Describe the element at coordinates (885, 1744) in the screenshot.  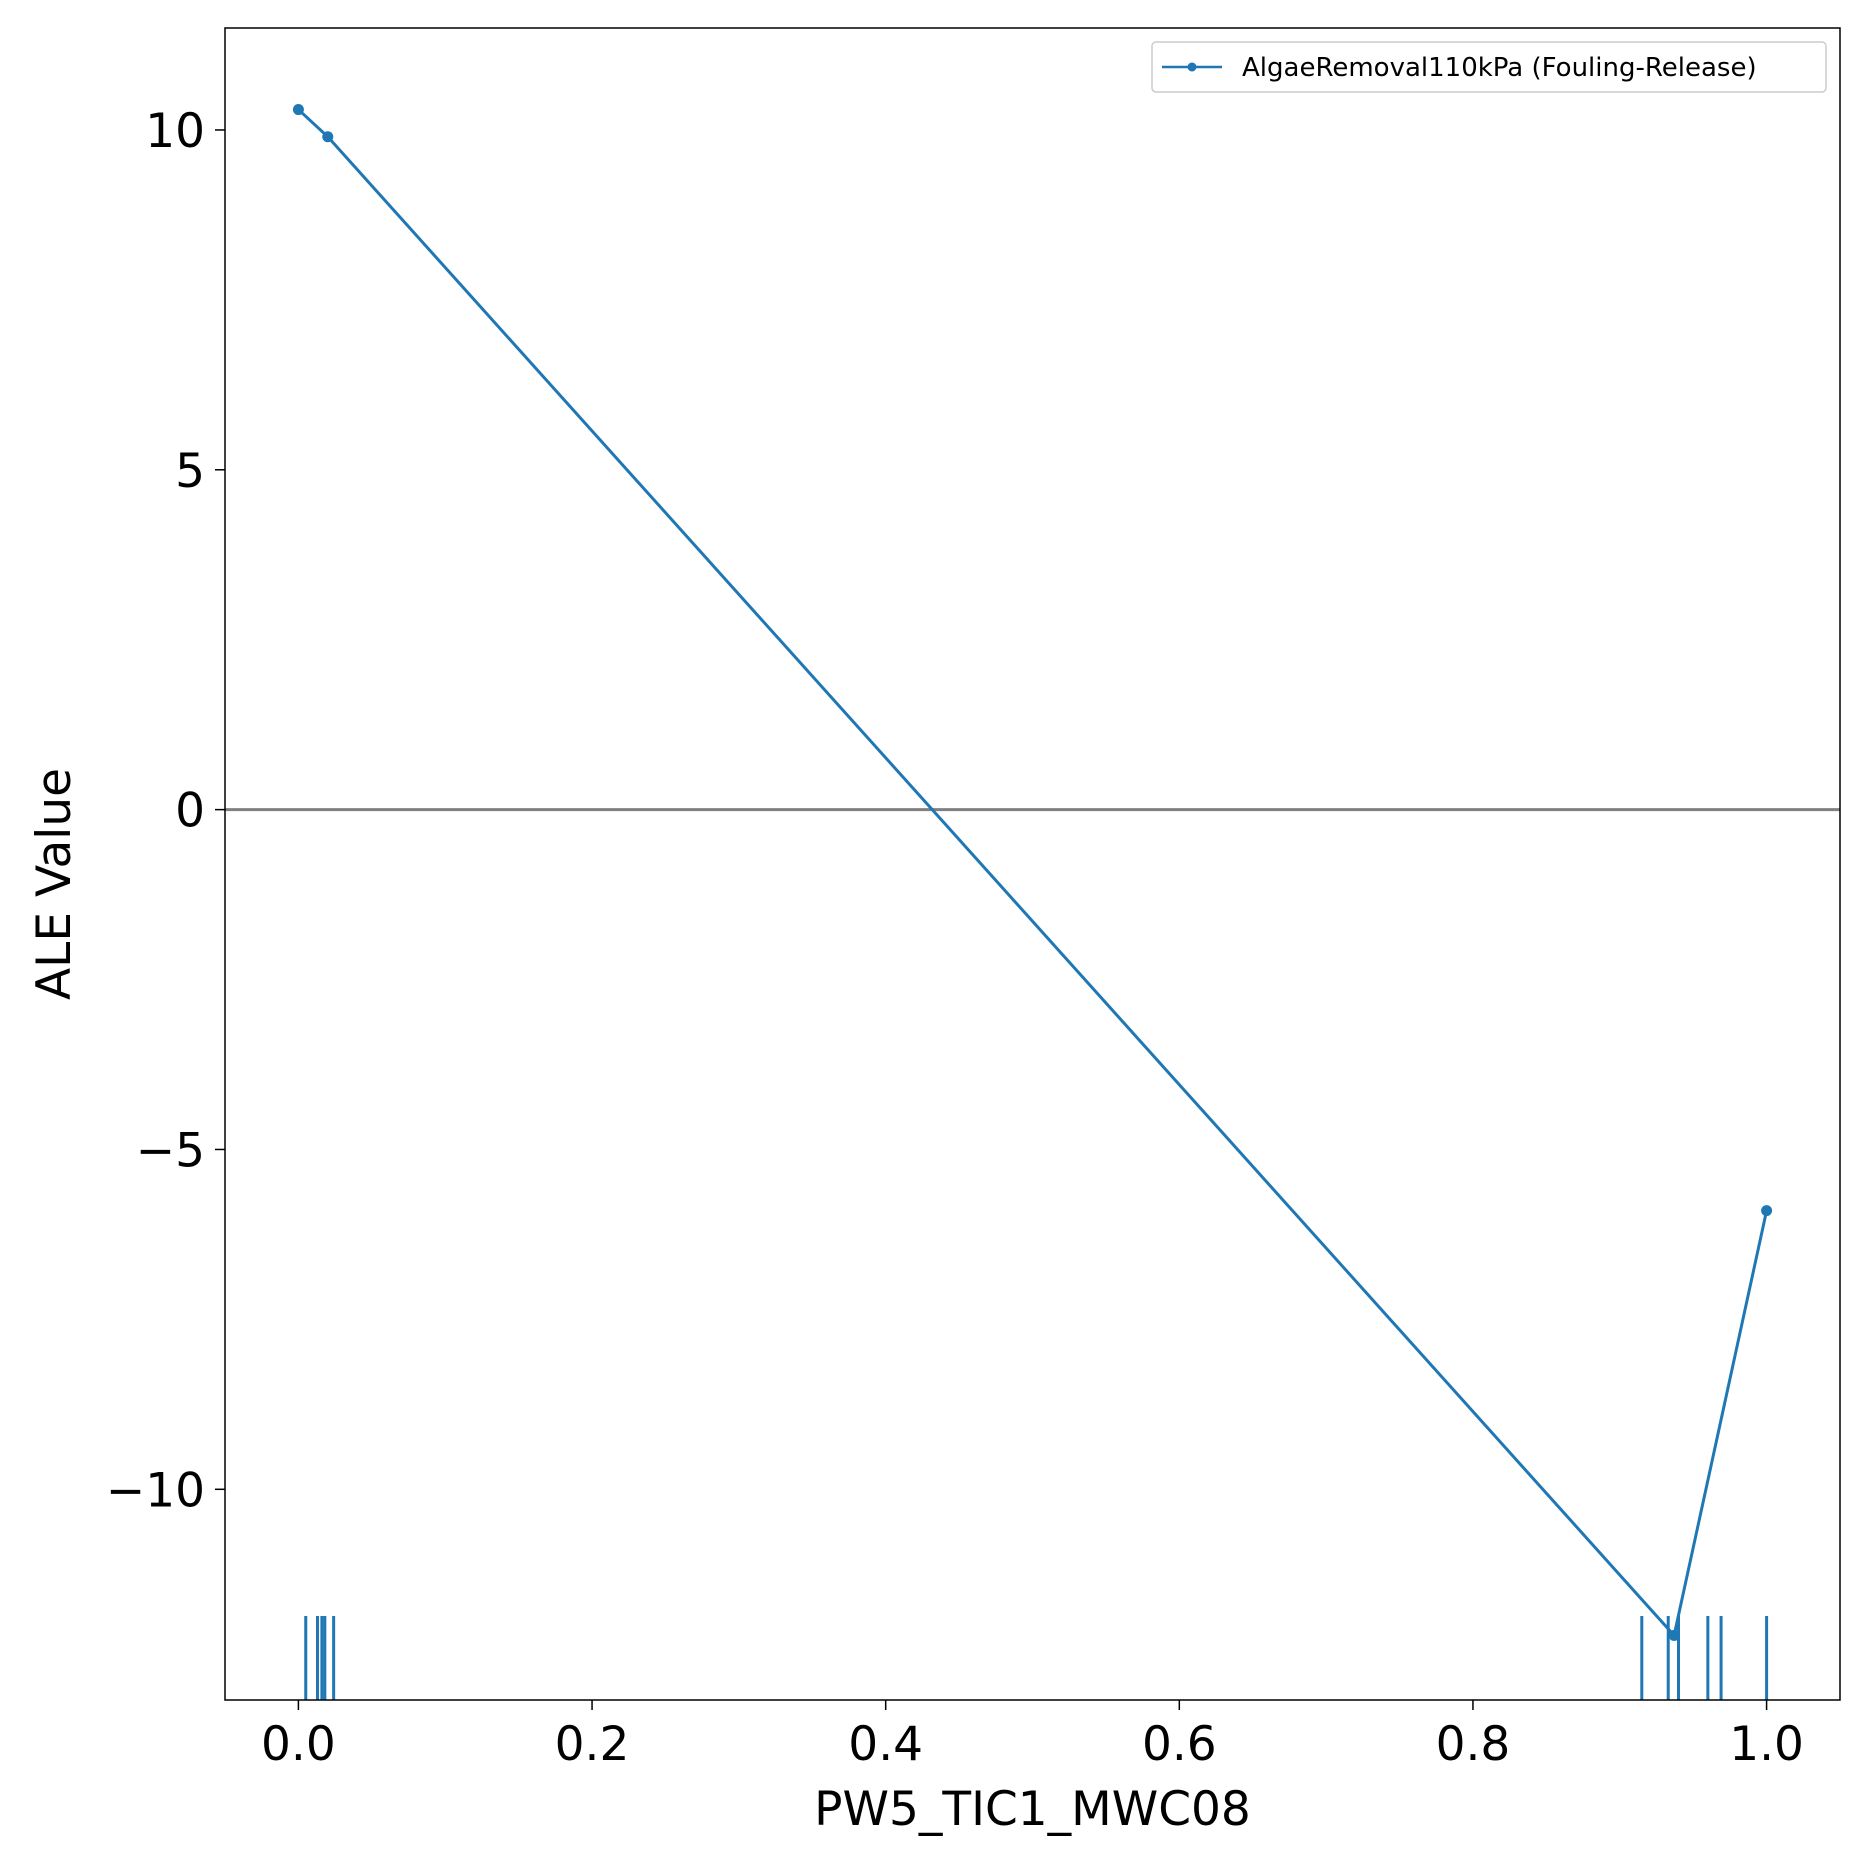
I see `x-tick-label: 0.4` at that location.